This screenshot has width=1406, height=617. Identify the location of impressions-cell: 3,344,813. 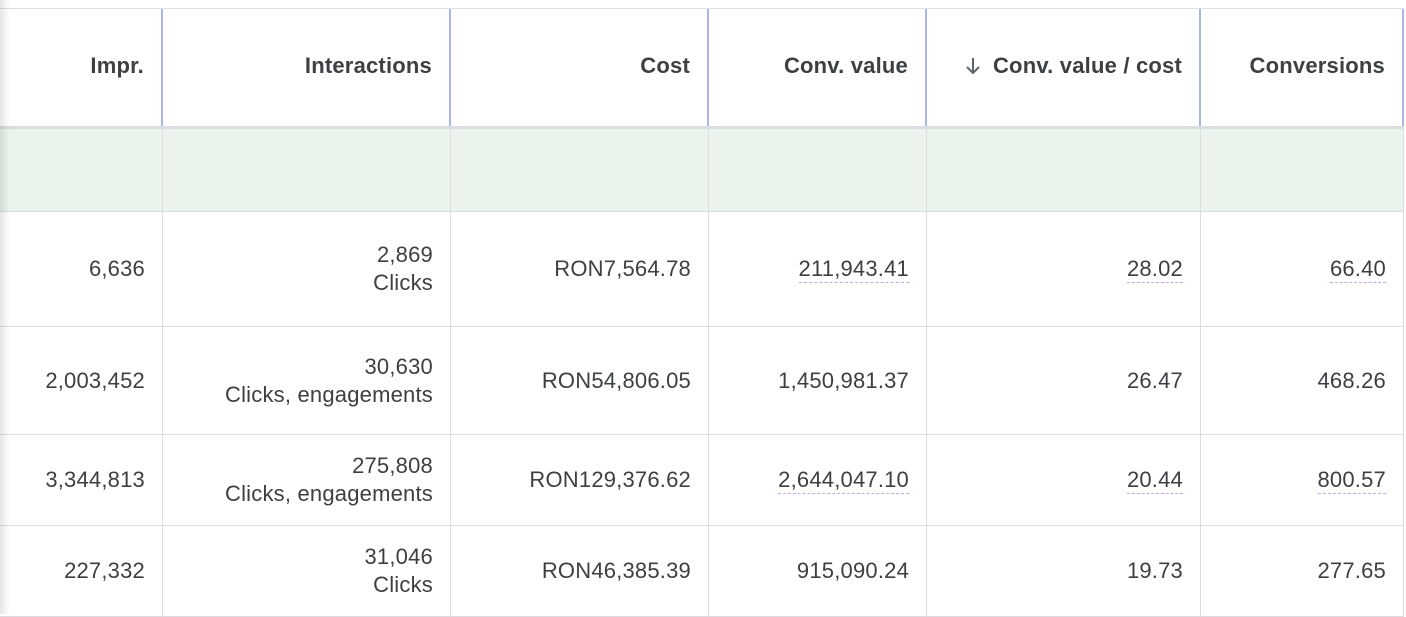
(81, 480).